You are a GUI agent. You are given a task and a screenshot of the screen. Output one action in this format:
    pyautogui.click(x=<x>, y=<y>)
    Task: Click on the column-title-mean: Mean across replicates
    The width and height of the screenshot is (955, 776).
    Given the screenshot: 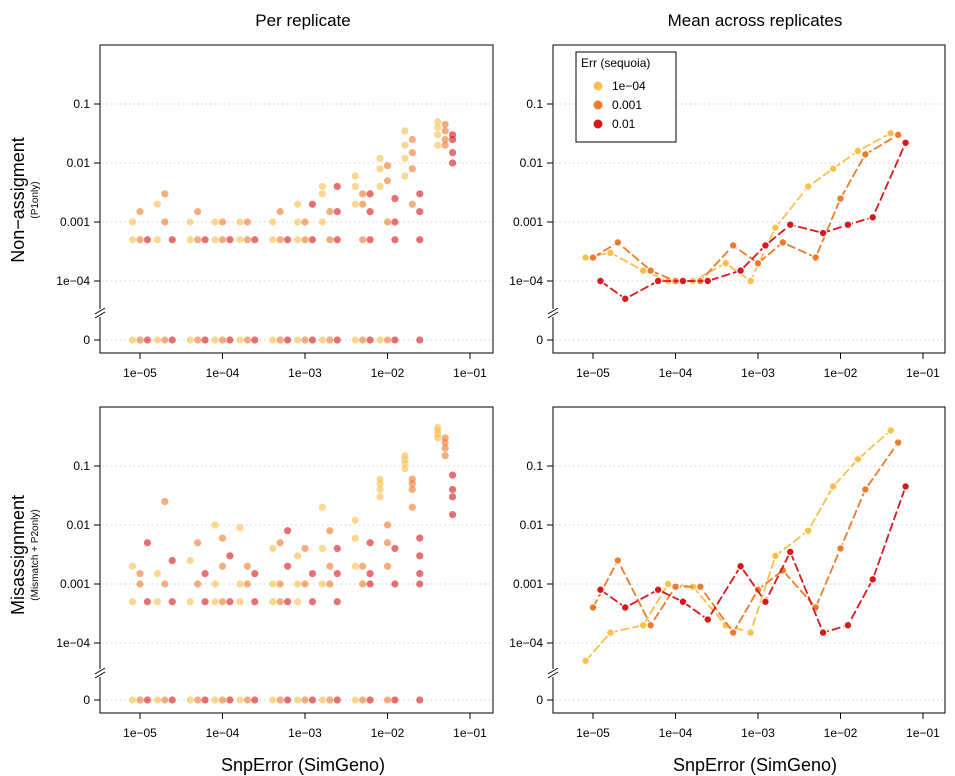 What is the action you would take?
    pyautogui.click(x=755, y=20)
    